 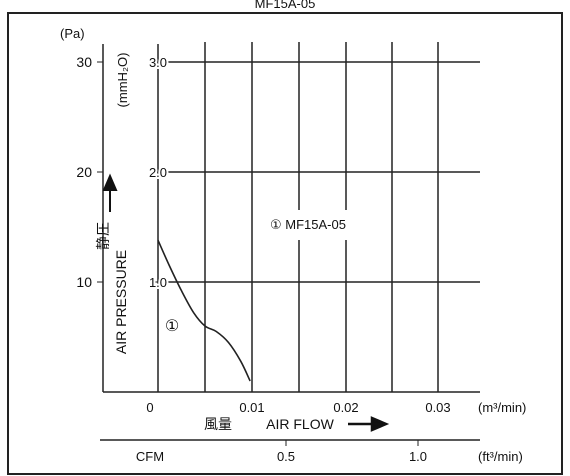 What do you see at coordinates (308, 224) in the screenshot?
I see `legend-entry: ① MF15A-05` at bounding box center [308, 224].